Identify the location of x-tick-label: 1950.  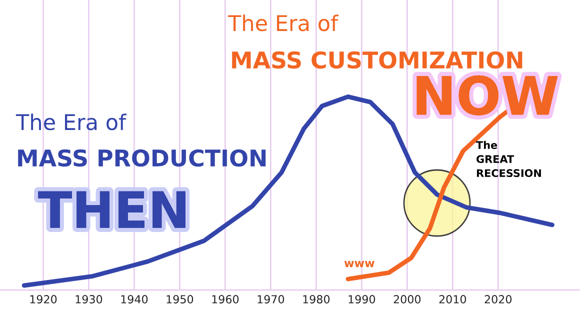
(180, 299).